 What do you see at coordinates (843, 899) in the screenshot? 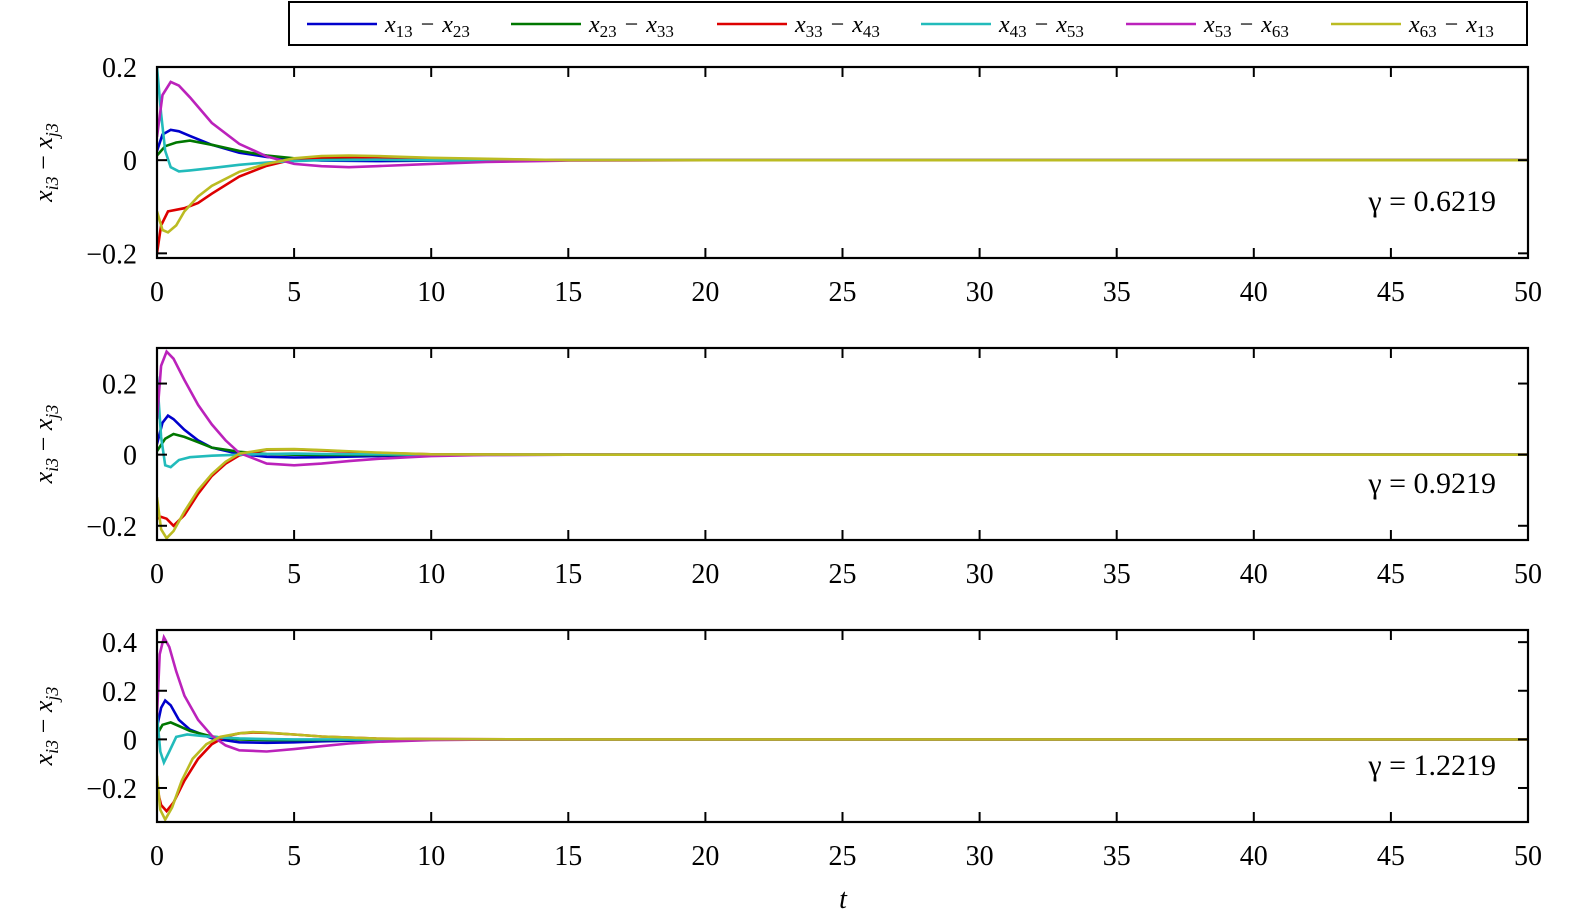
I see `x-axis-label: t` at bounding box center [843, 899].